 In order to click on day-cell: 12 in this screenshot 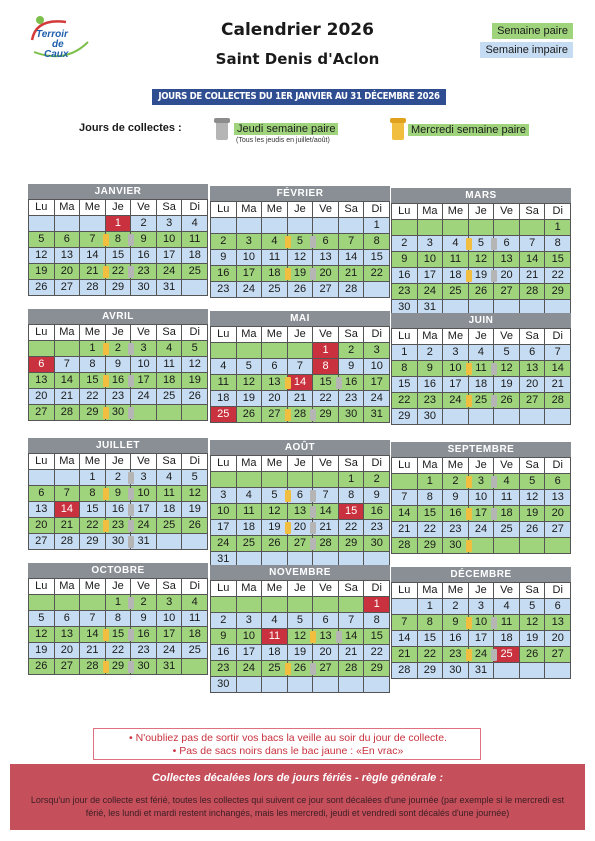, I will do `click(481, 260)`.